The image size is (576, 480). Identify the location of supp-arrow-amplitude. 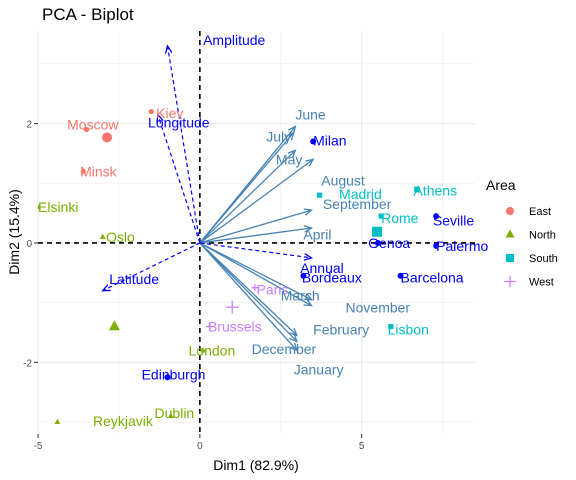
(182, 144).